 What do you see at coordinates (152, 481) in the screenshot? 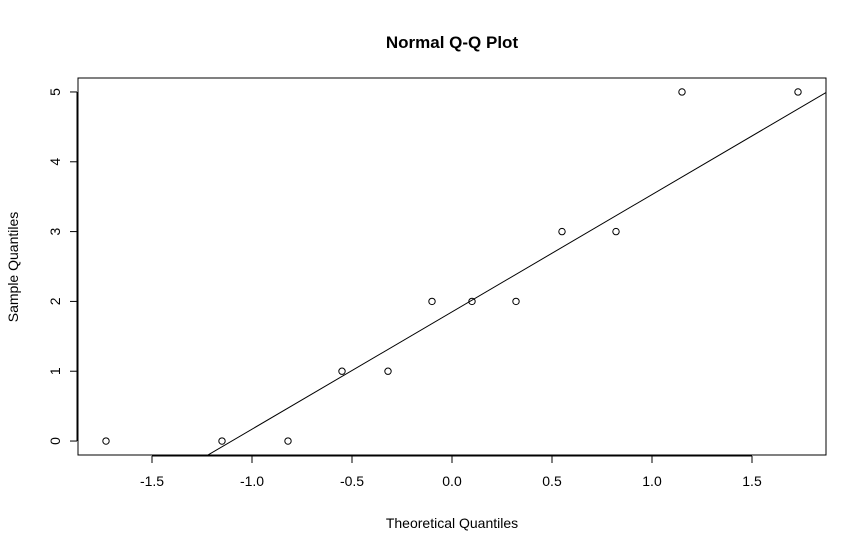
I see `x-tick-label: -1.5` at bounding box center [152, 481].